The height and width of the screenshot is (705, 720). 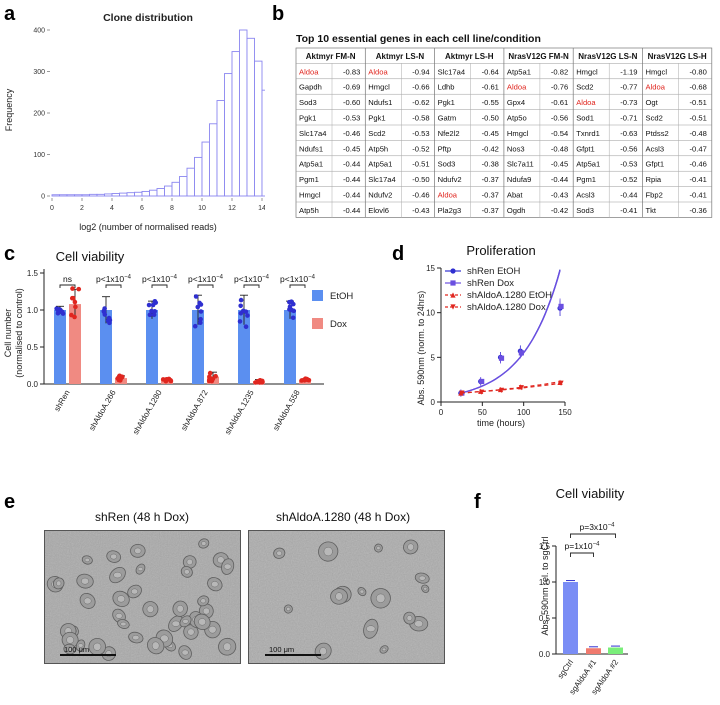 What do you see at coordinates (565, 669) in the screenshot?
I see `category-label: sgCtrl` at bounding box center [565, 669].